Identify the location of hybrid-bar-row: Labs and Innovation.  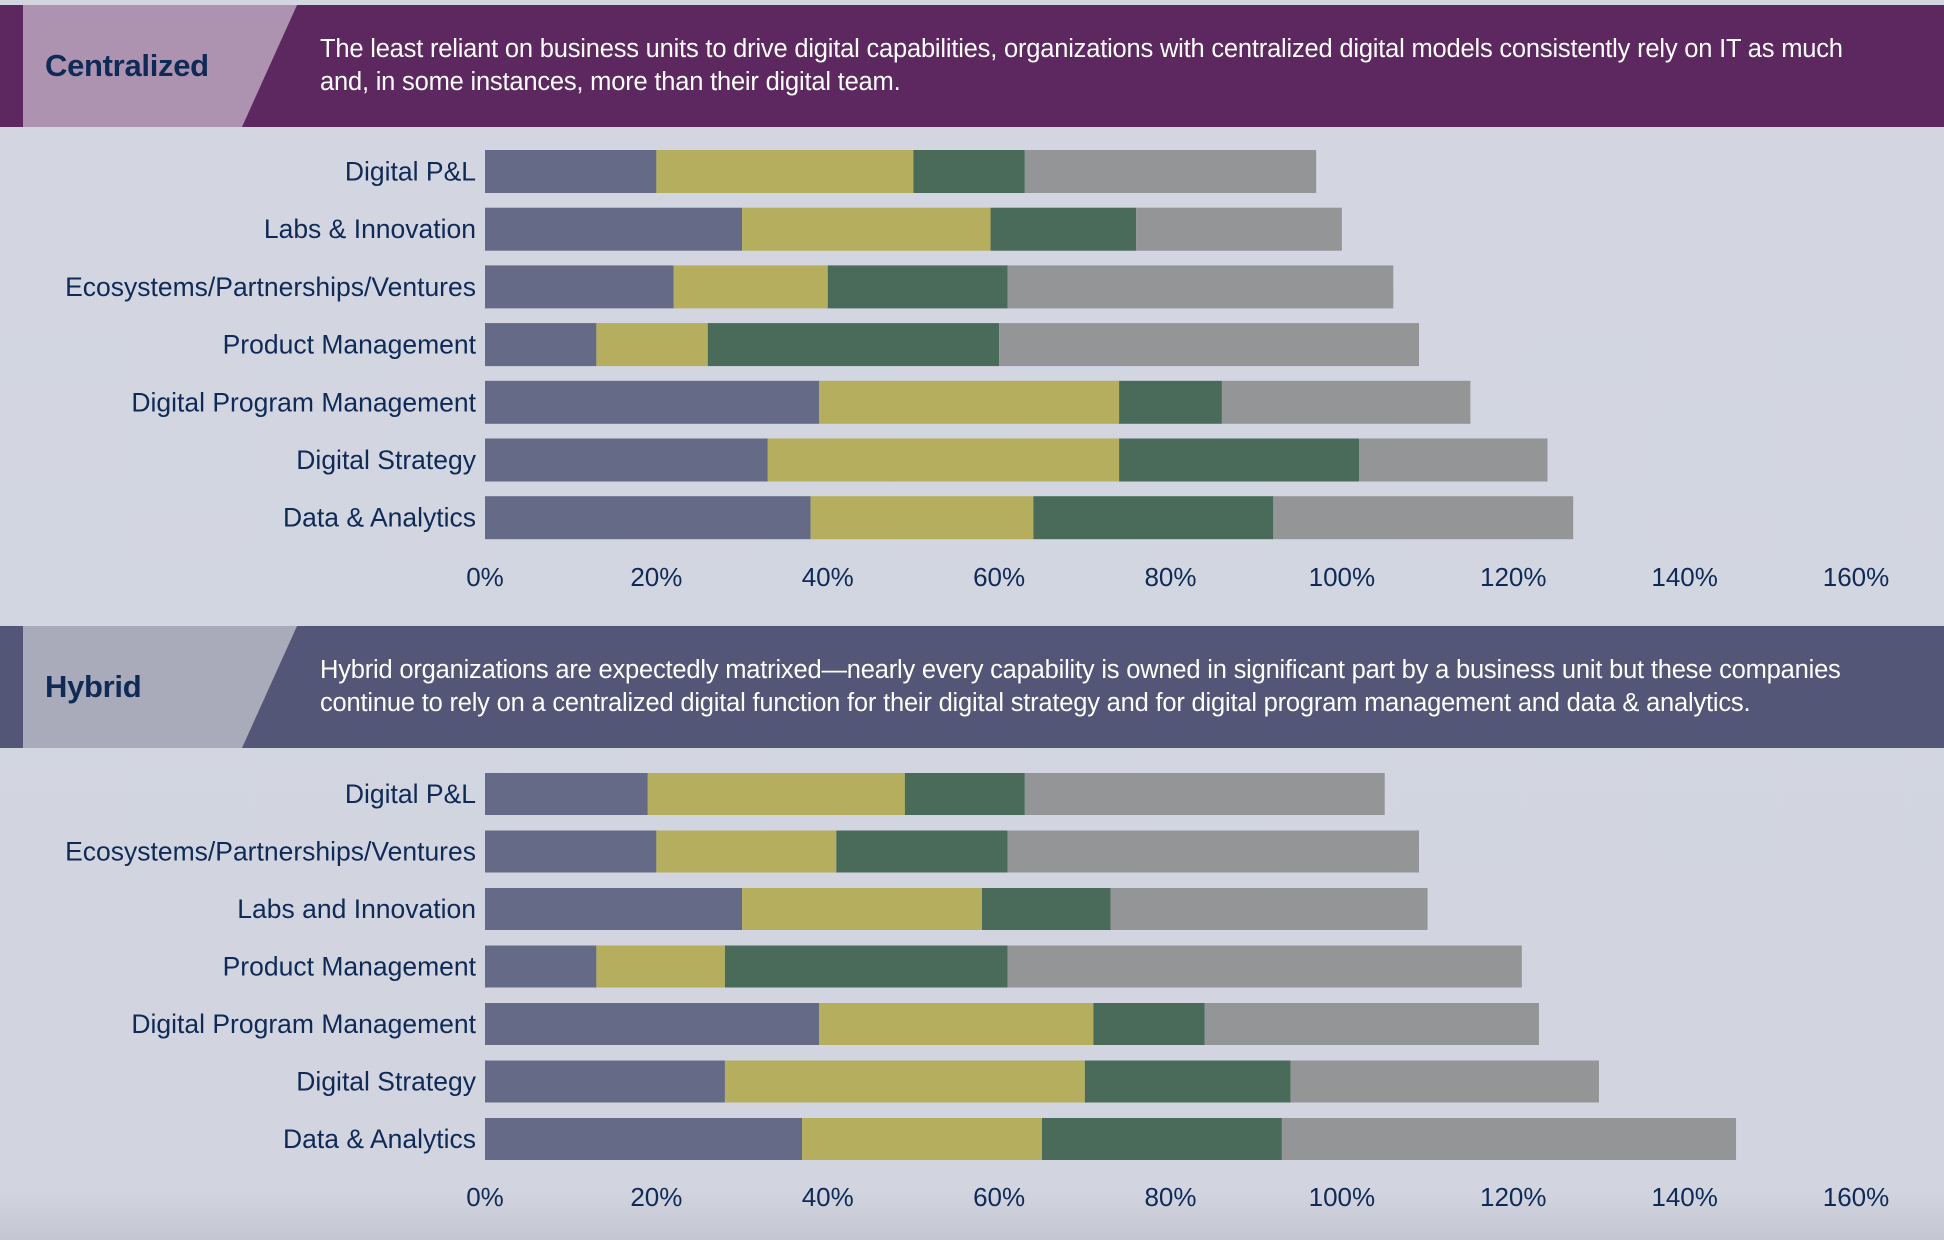
(832, 909).